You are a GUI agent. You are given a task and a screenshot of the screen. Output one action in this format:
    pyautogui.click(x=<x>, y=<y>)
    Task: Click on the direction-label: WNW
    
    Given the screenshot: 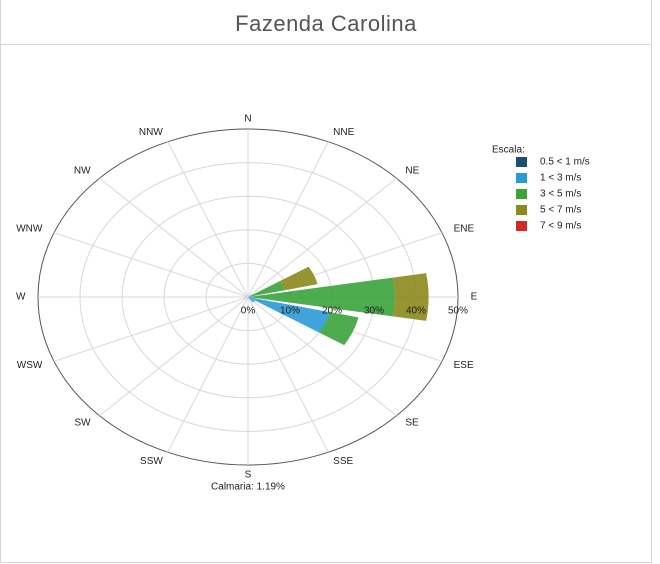 What is the action you would take?
    pyautogui.click(x=29, y=228)
    